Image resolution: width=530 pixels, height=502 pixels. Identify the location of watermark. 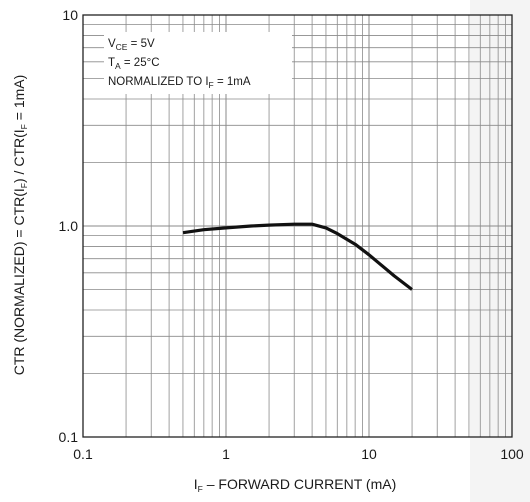
(500, 251).